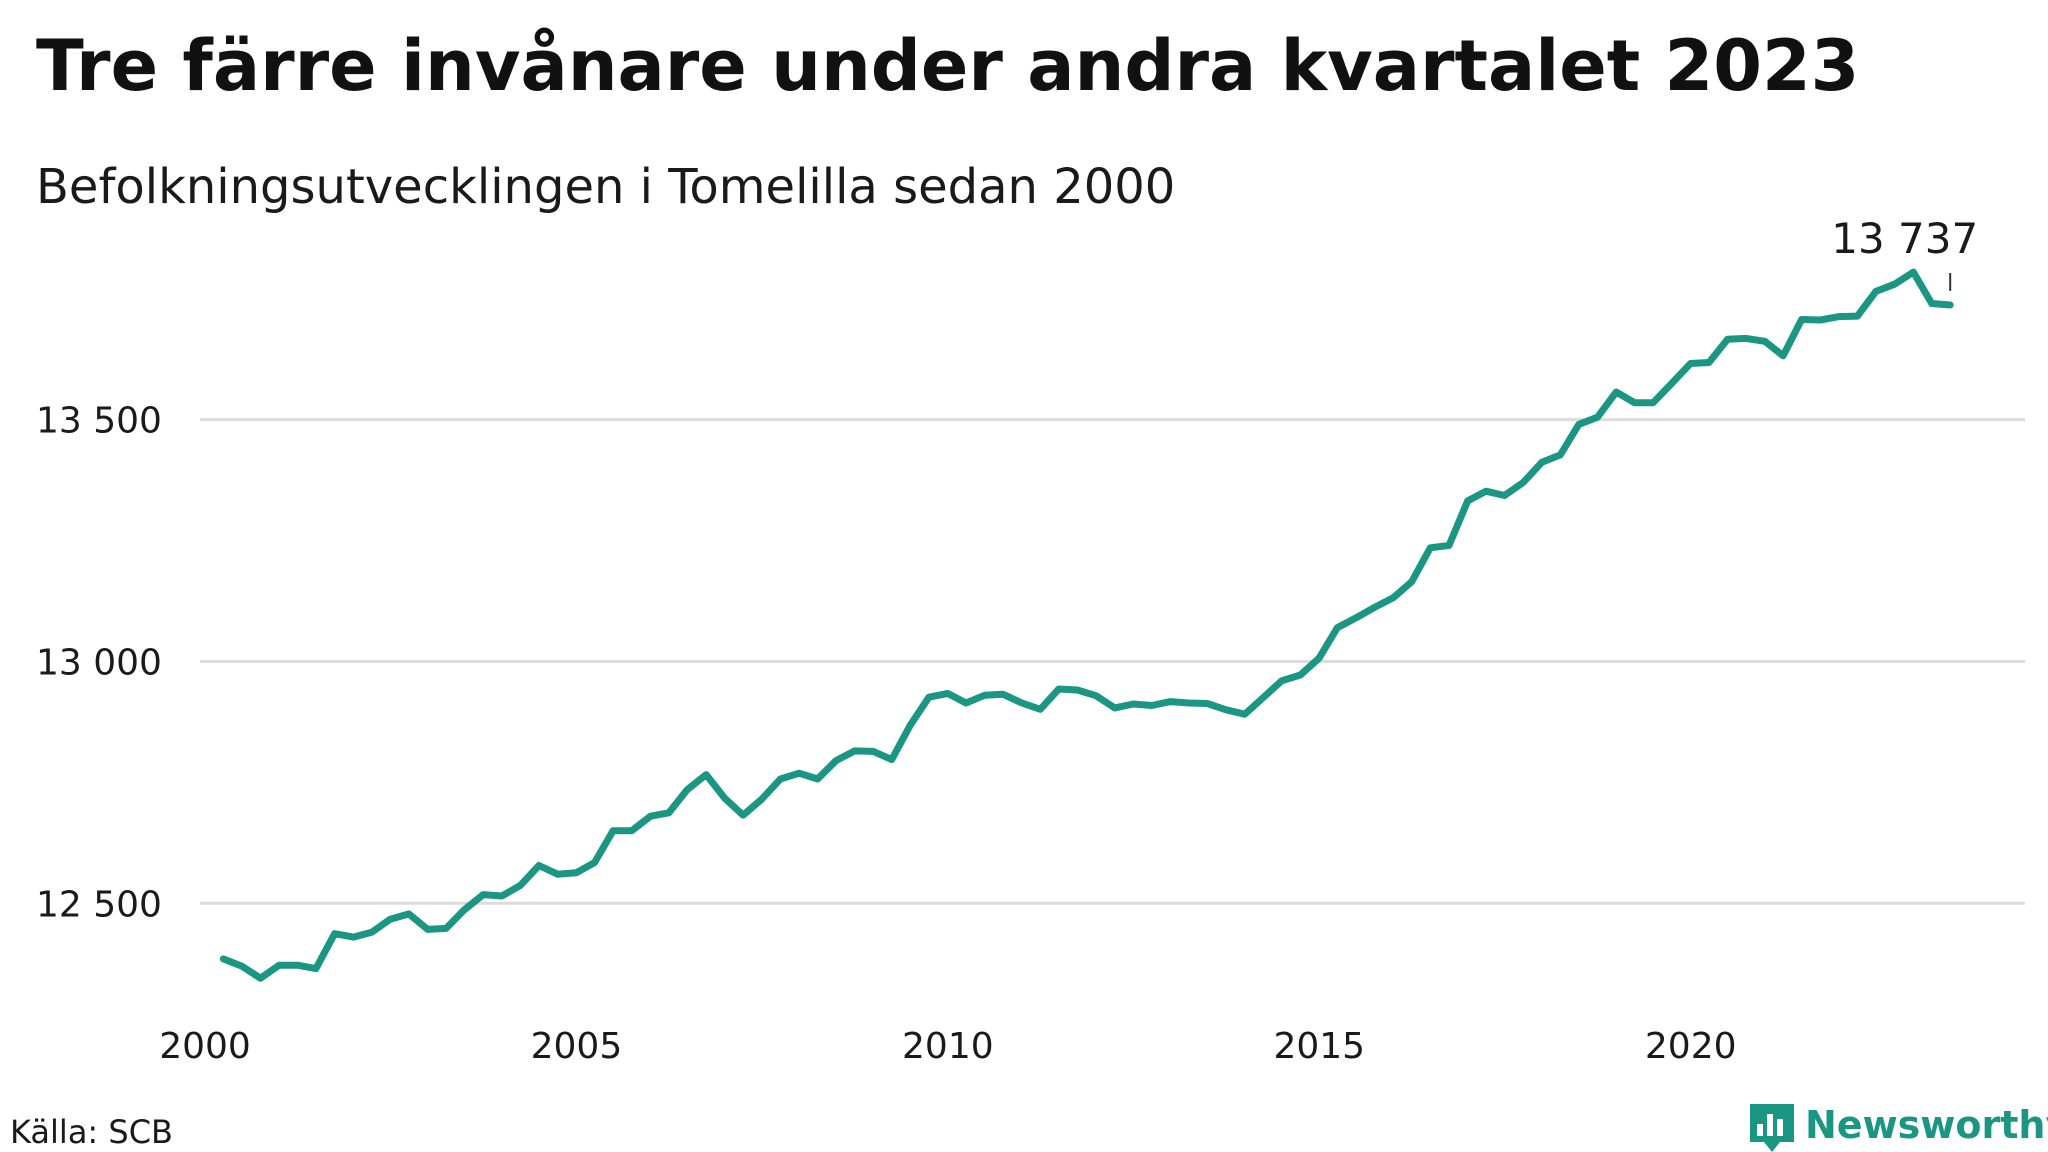 The image size is (2048, 1152). I want to click on y-axis-ticks: 12 500 13 000 13 500, so click(99, 663).